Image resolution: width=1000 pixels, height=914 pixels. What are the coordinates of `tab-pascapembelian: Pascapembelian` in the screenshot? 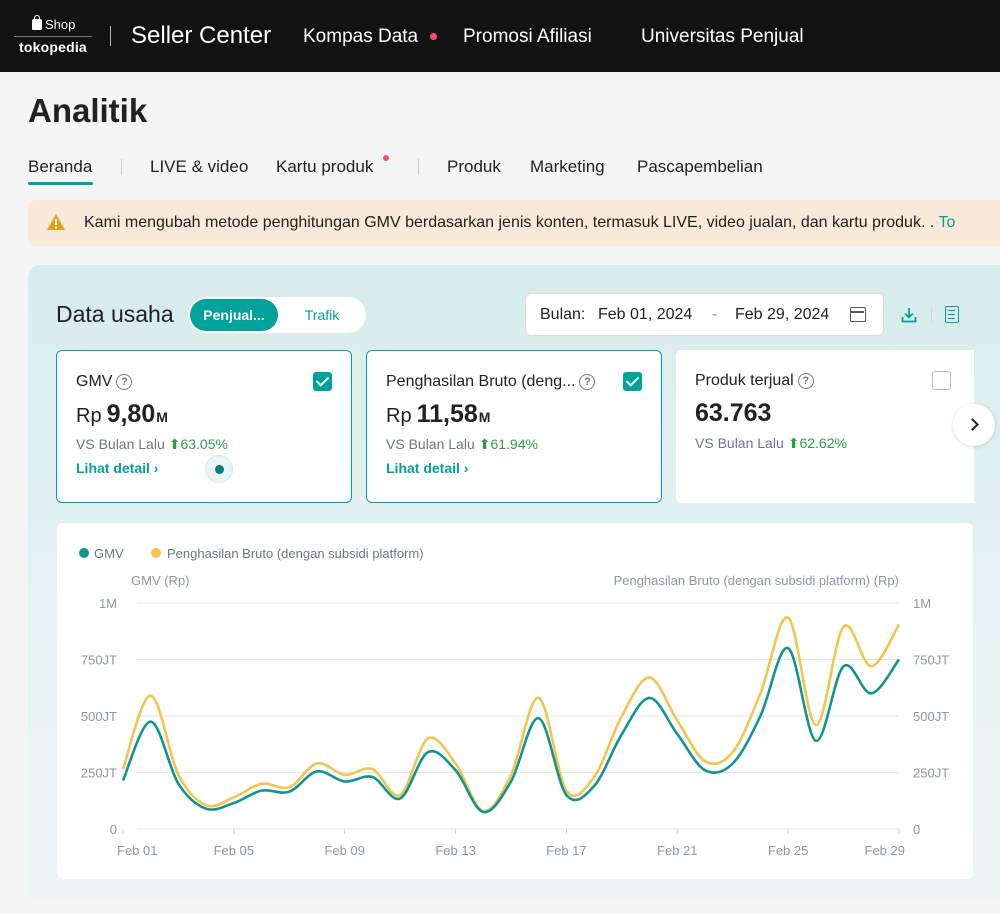 It's located at (700, 166).